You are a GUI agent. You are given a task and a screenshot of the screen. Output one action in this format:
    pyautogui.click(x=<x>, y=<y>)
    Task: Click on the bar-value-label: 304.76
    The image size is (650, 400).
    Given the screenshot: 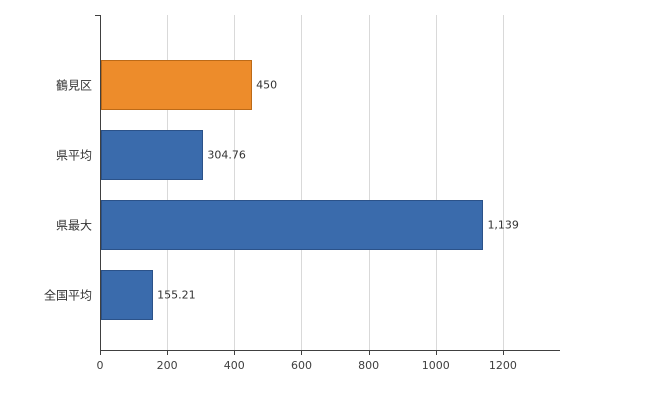 What is the action you would take?
    pyautogui.click(x=226, y=155)
    